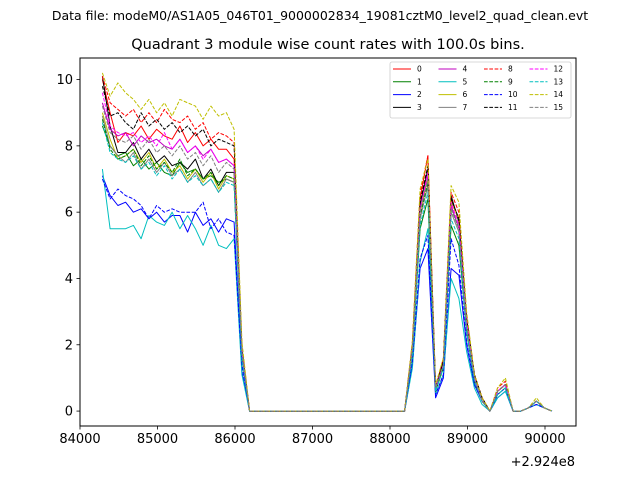  I want to click on legend-label-5: 5, so click(465, 81).